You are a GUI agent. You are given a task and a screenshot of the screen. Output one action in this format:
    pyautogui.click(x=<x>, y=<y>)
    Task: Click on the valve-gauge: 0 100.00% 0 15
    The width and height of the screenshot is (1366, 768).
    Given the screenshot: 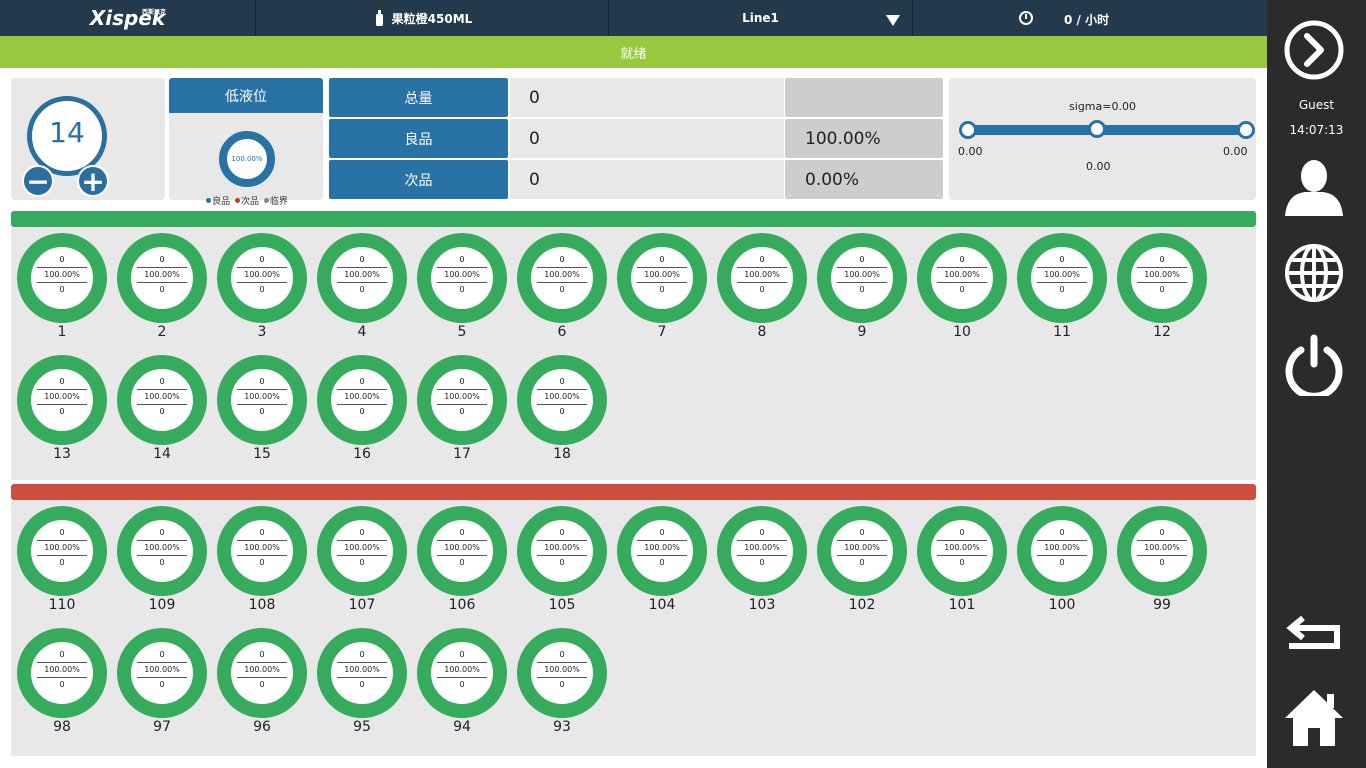 What is the action you would take?
    pyautogui.click(x=262, y=410)
    